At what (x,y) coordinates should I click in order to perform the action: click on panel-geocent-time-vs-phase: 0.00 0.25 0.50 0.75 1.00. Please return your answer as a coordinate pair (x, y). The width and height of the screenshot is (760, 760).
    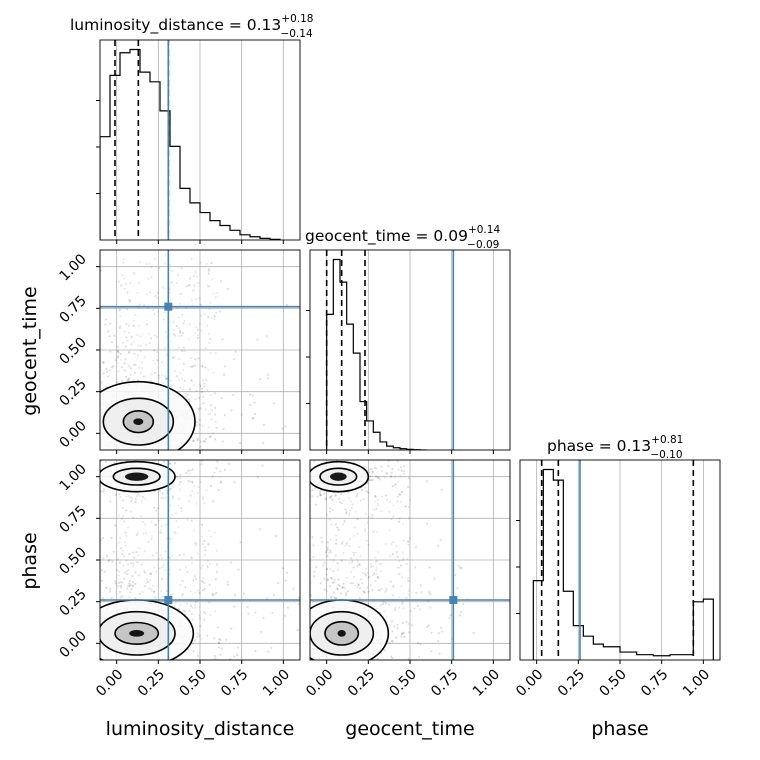
    Looking at the image, I should click on (463, 589).